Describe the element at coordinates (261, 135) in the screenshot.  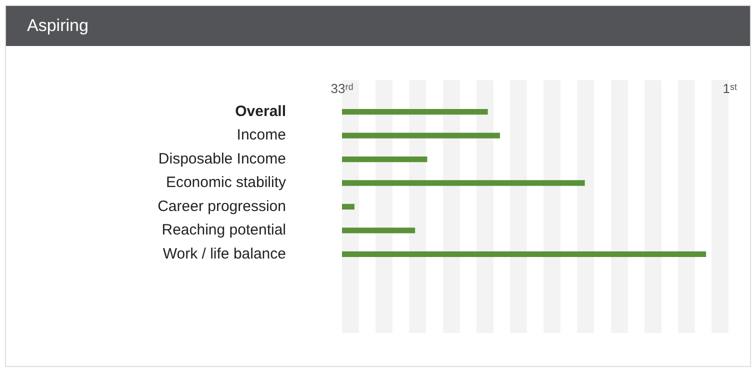
I see `y-tick-label: Income` at that location.